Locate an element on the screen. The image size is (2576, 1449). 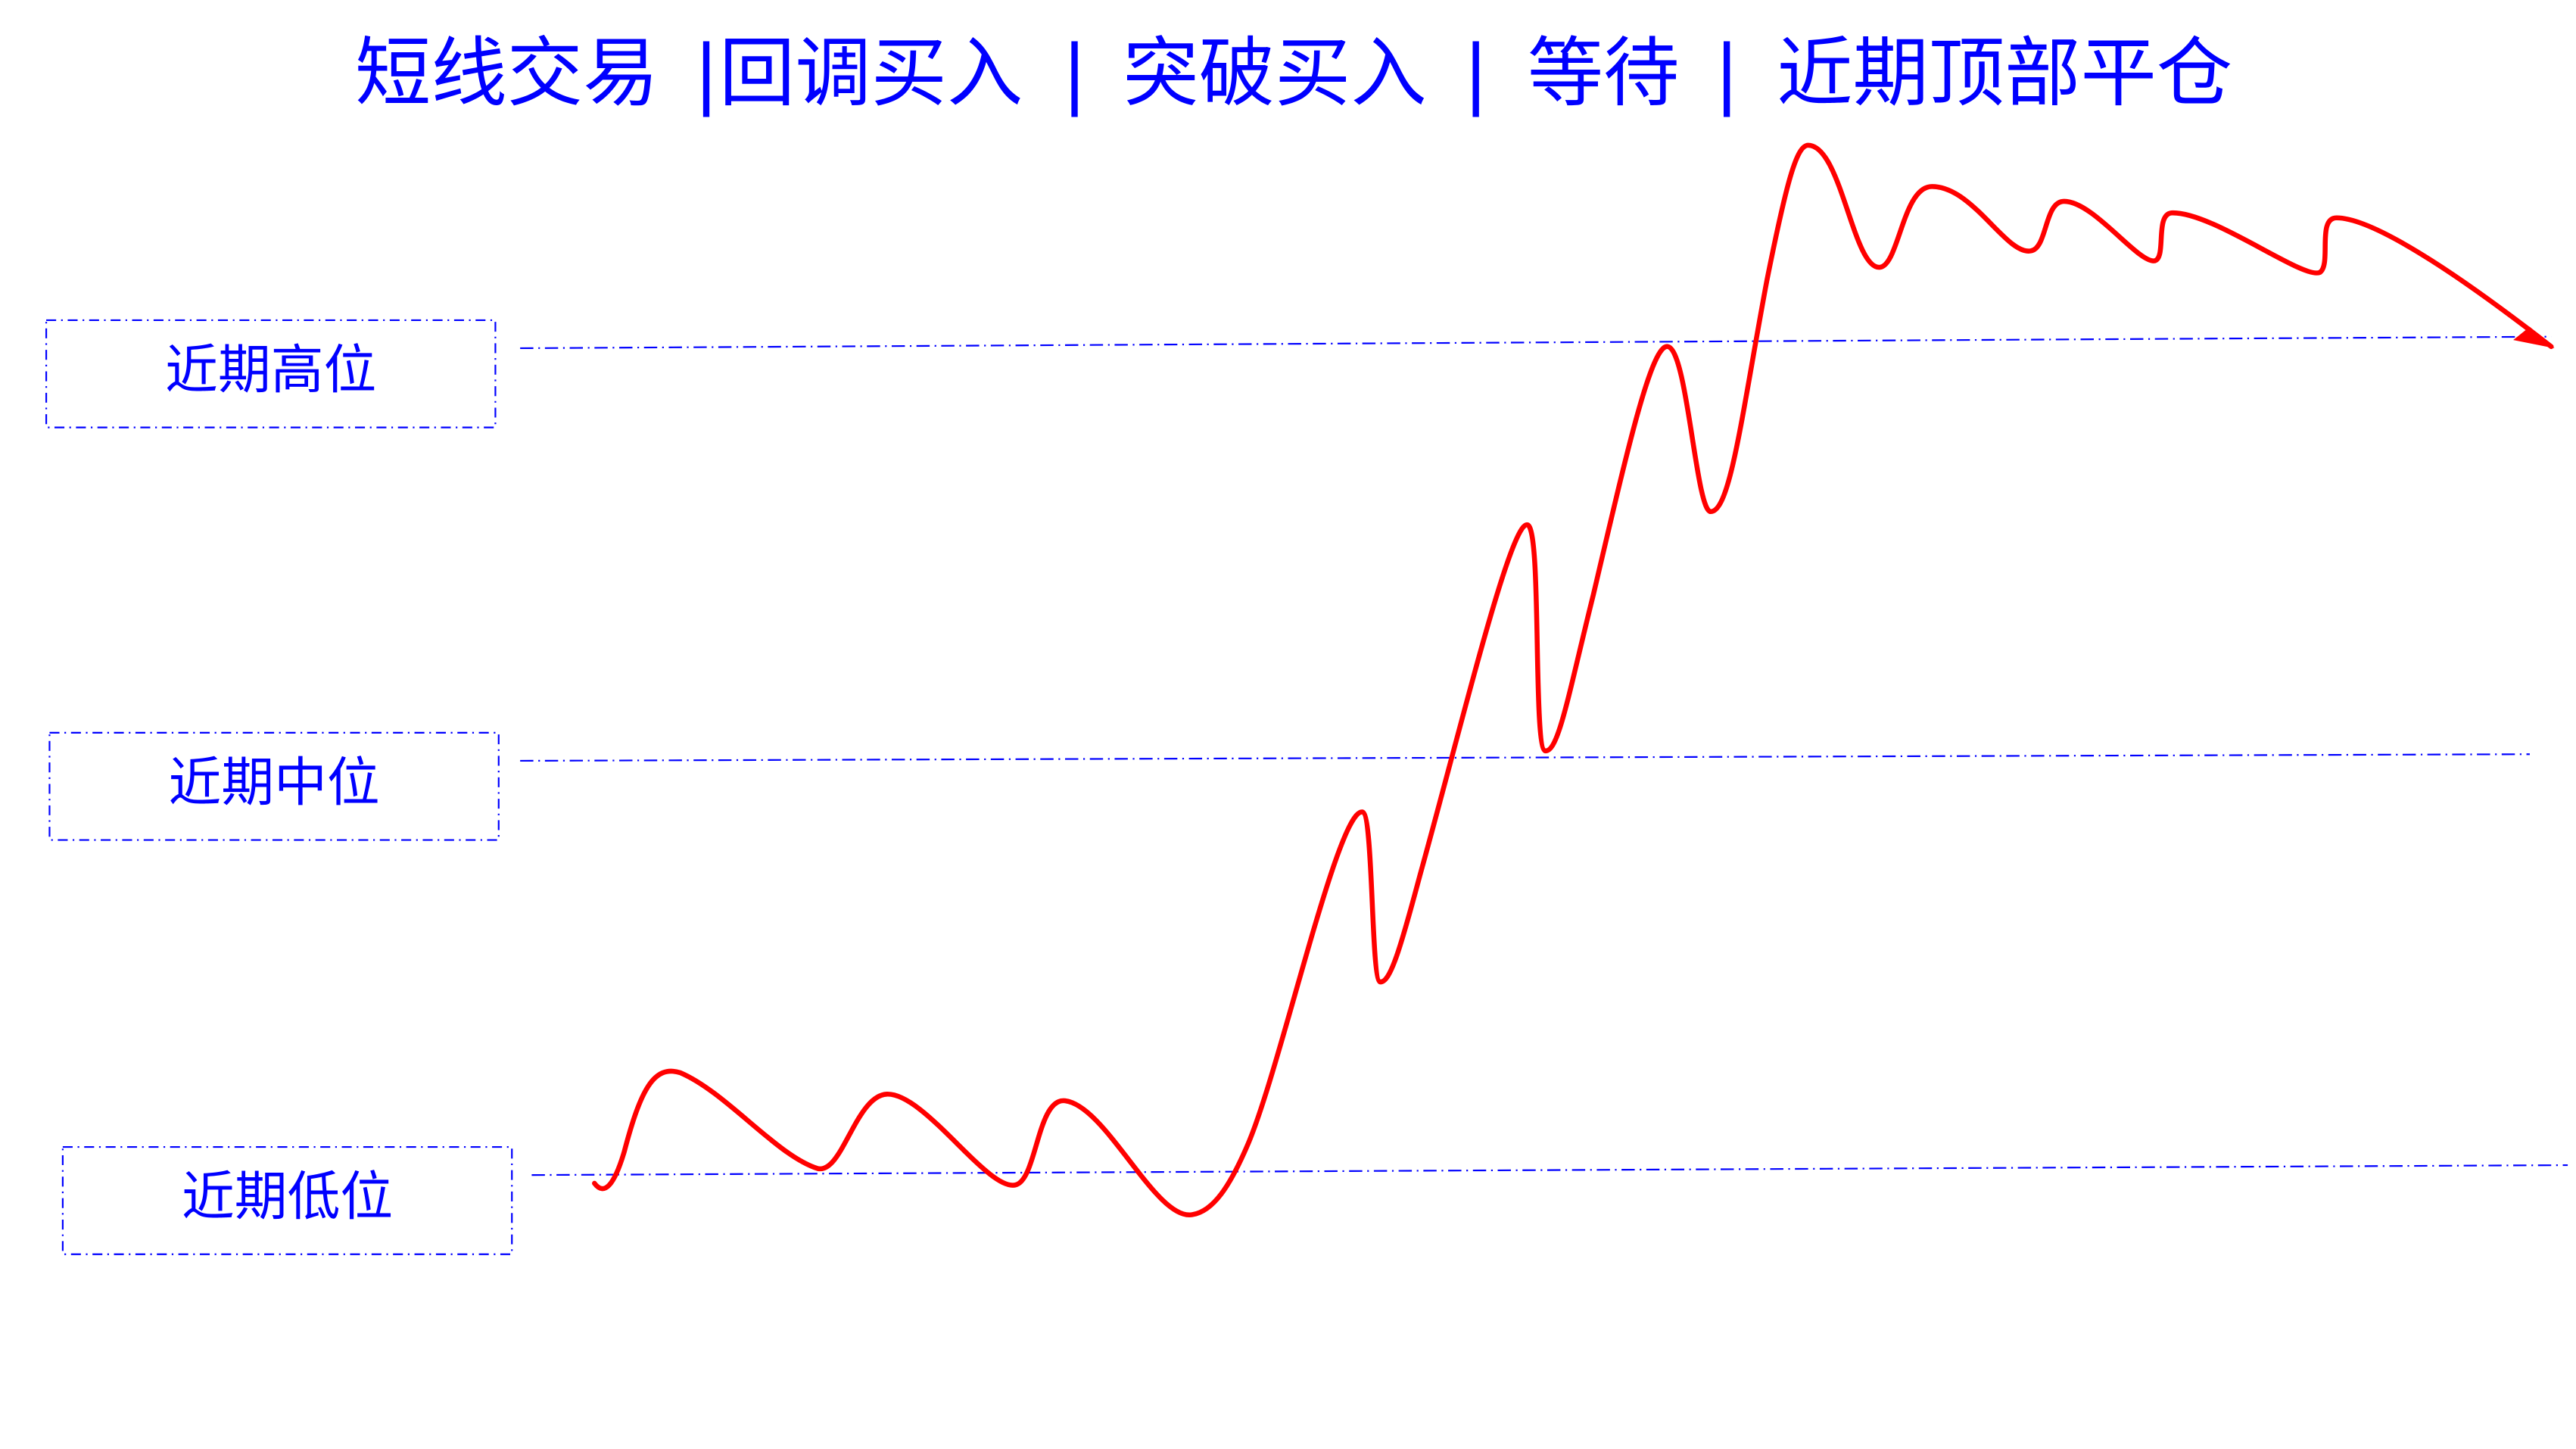
title-breakout-buy: 突破买入 is located at coordinates (1274, 73).